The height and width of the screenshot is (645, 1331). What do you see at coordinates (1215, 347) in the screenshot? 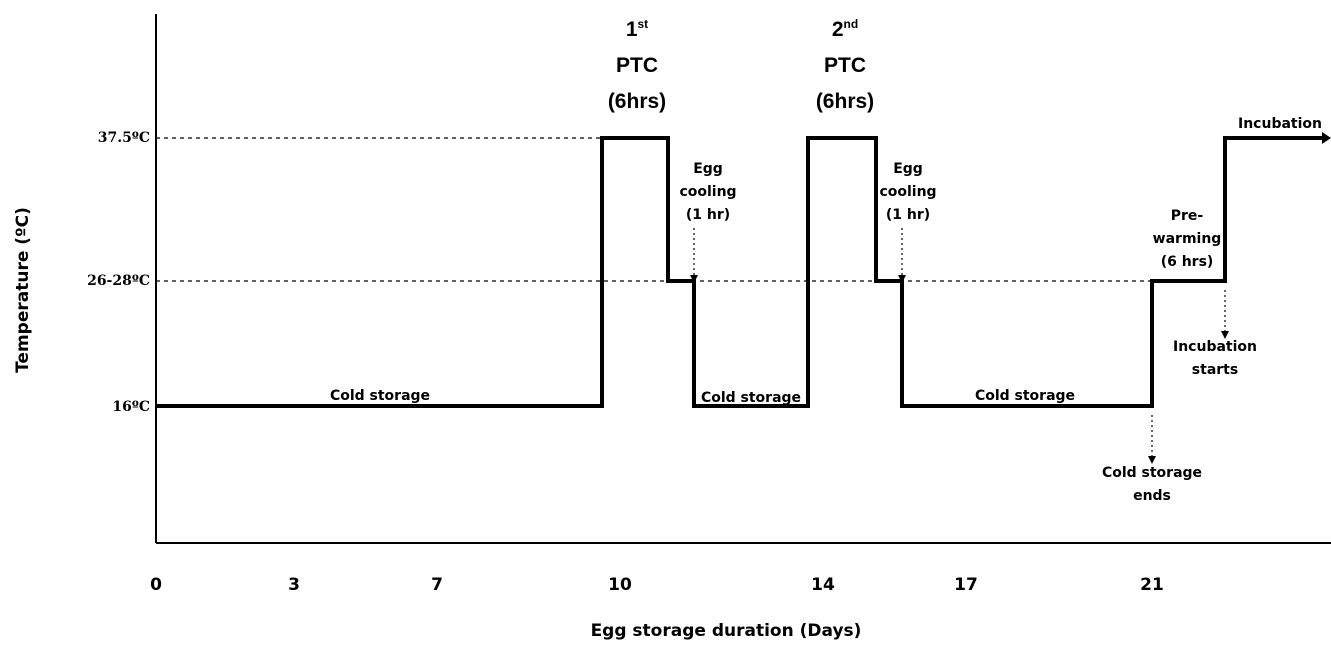
I see `incubation-starts-line1: Incubation` at bounding box center [1215, 347].